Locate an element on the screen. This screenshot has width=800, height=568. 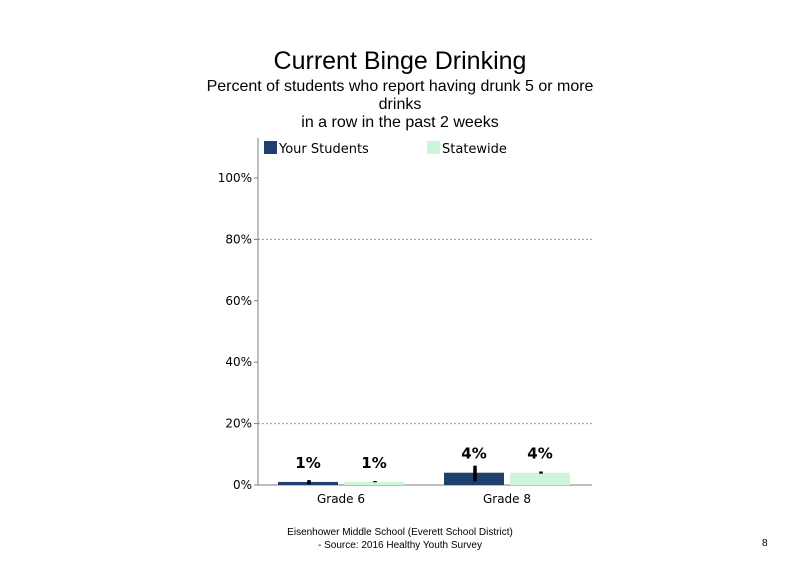
chart-subtitle-line: in a row in the past 2 weeks is located at coordinates (400, 122).